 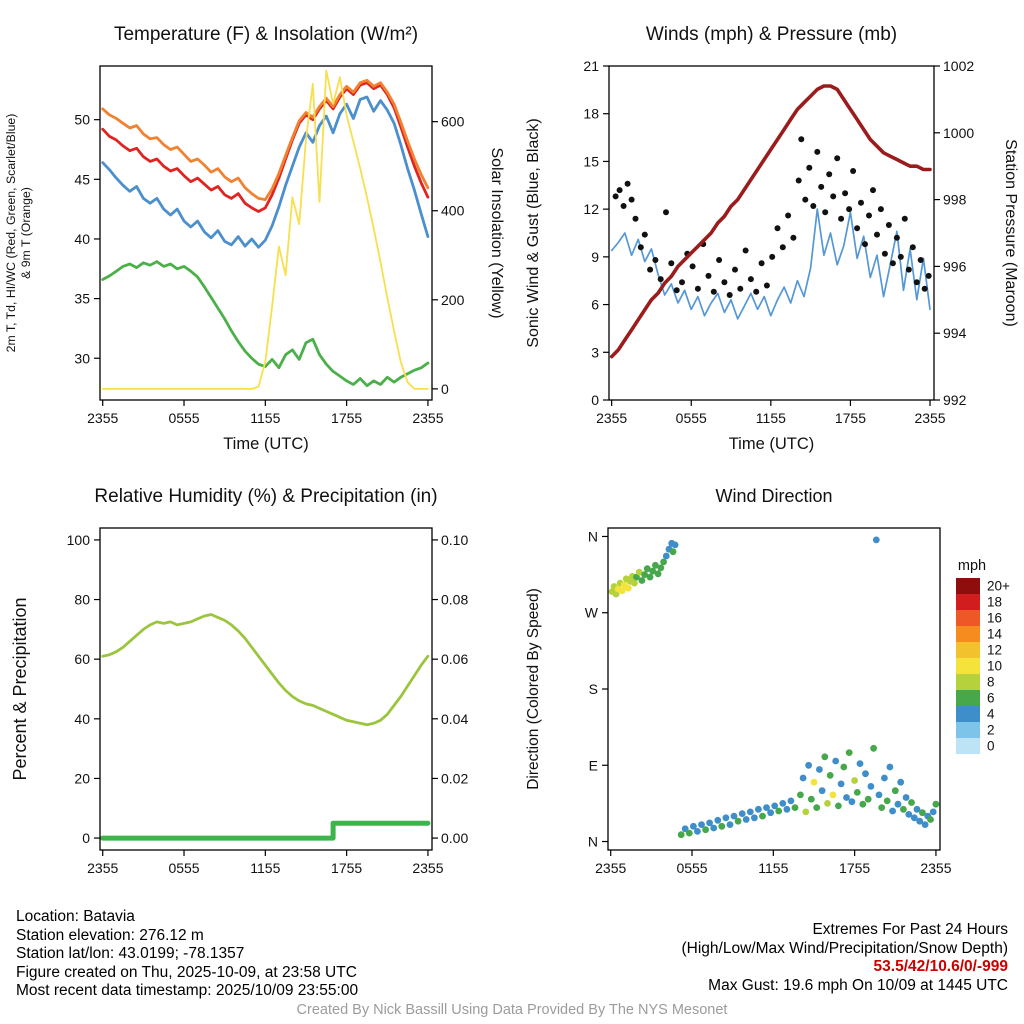 I want to click on y-tick-label: 3, so click(x=595, y=352).